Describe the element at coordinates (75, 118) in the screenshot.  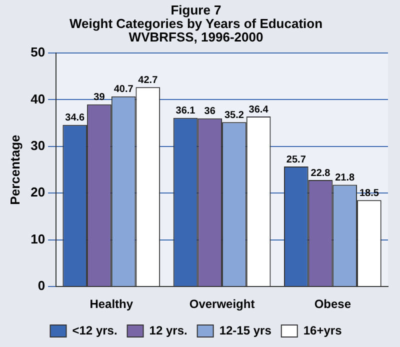
I see `data-label: 34.6` at that location.